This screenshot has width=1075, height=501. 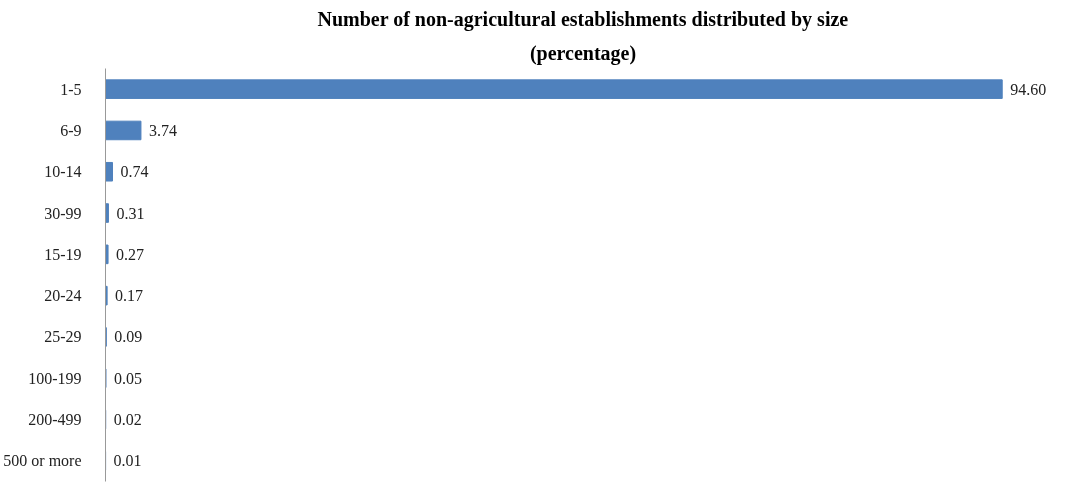 What do you see at coordinates (134, 172) in the screenshot?
I see `data-label: 0.74` at bounding box center [134, 172].